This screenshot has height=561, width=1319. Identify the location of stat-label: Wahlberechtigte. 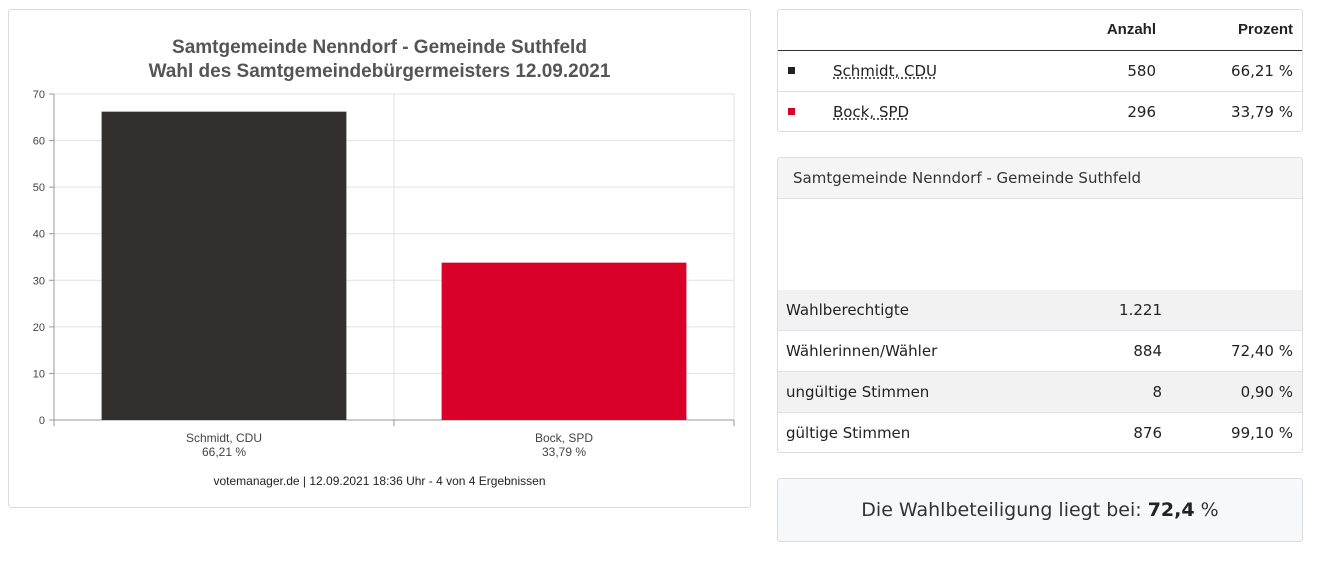
(847, 310).